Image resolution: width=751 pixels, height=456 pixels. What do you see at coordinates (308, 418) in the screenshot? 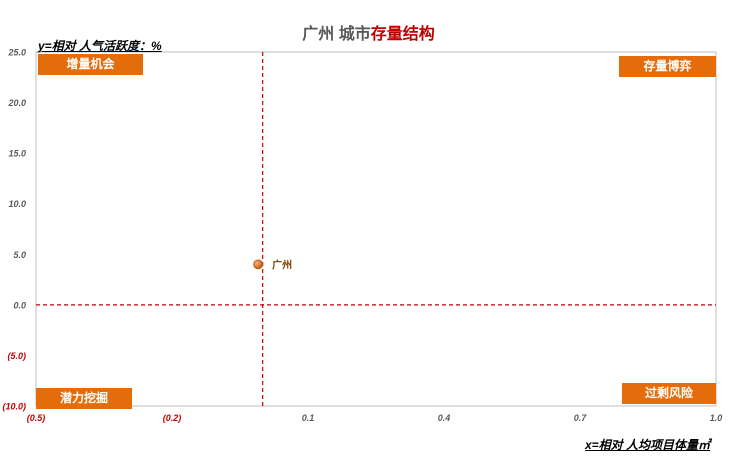
I see `x-tick-label: 0.1` at bounding box center [308, 418].